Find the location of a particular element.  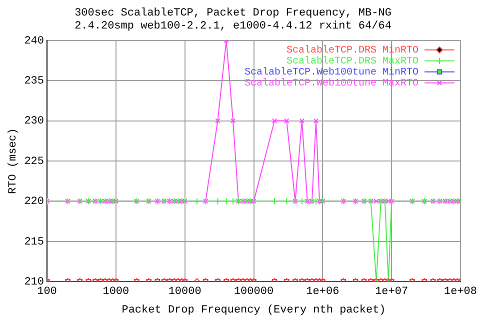

legend-label: ScalableTCP.DRS MaxRTO is located at coordinates (352, 62).